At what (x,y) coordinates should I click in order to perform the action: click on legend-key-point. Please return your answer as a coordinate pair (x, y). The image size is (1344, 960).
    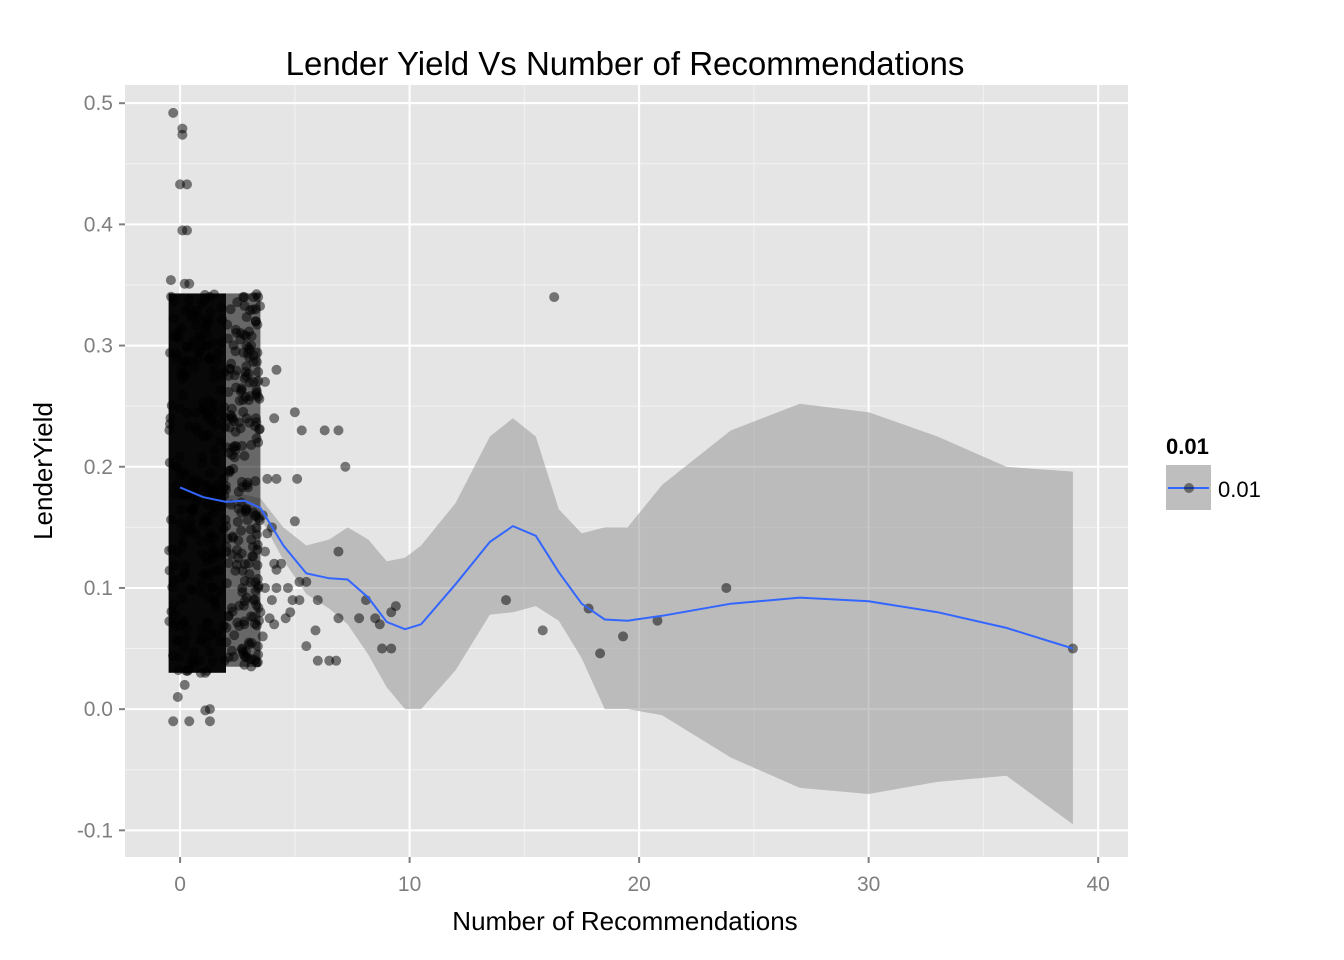
    Looking at the image, I should click on (1189, 488).